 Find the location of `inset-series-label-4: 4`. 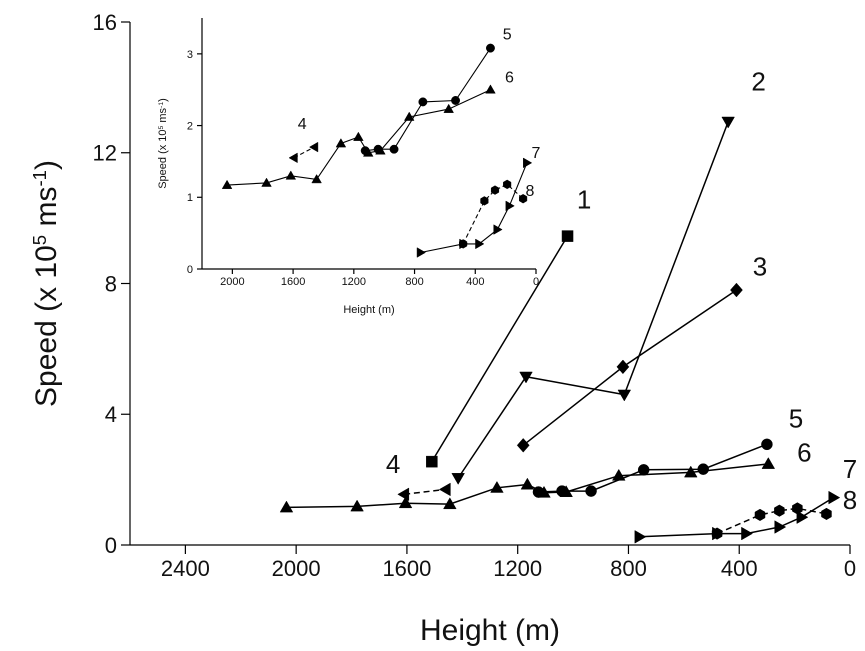

inset-series-label-4: 4 is located at coordinates (302, 124).